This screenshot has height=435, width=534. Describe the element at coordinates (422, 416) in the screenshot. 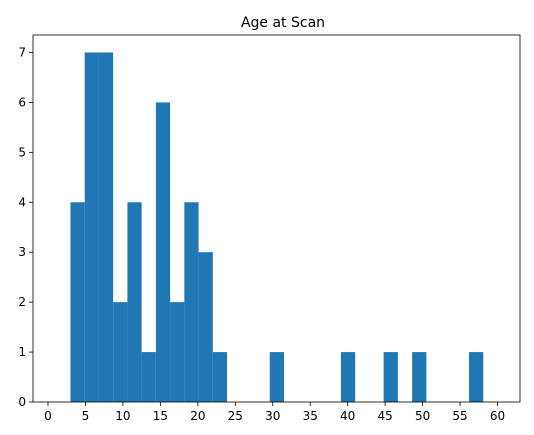

I see `x-tick-label: 50` at that location.